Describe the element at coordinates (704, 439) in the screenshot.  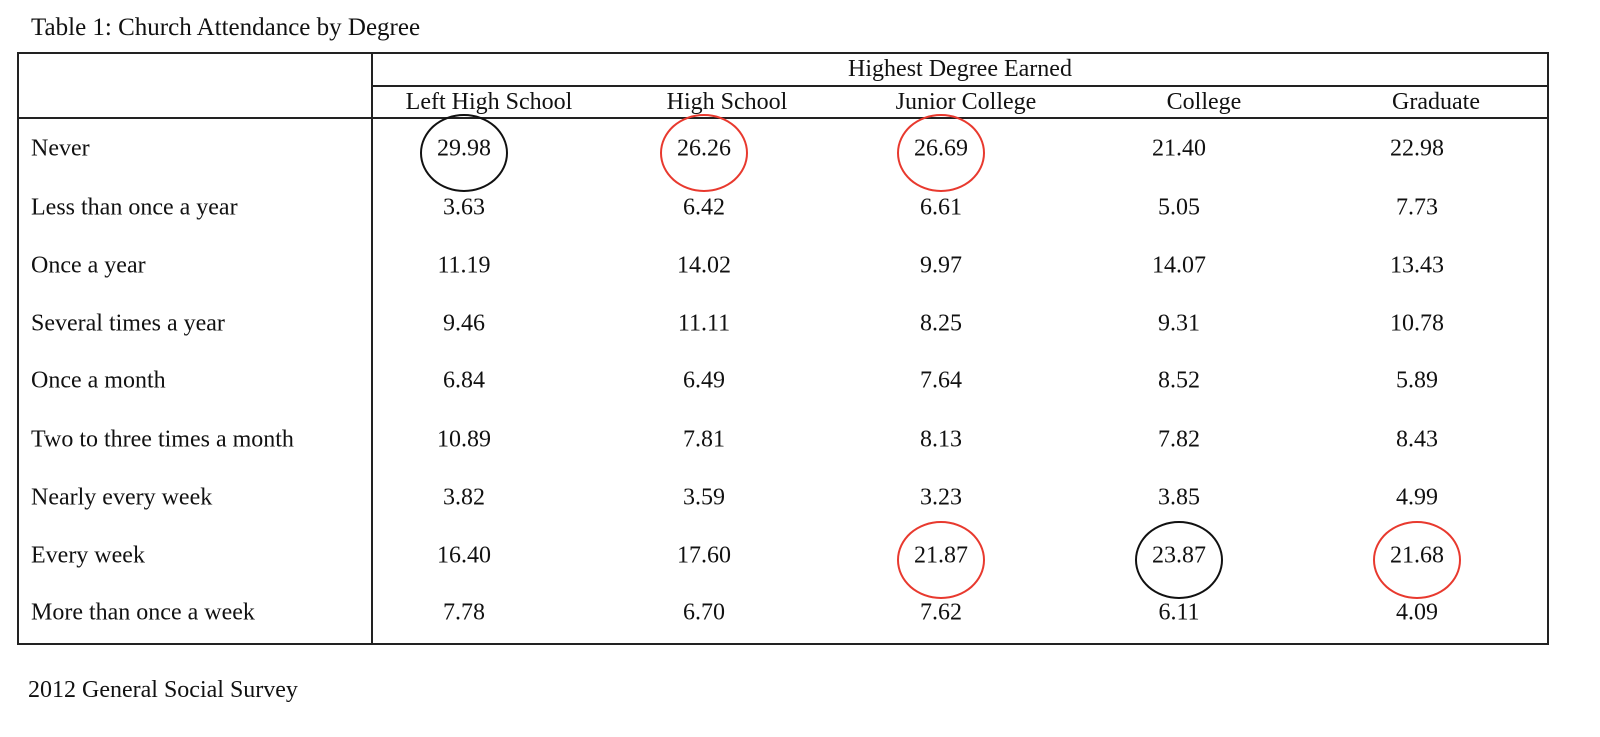
I see `table-cell: 7.81` at that location.